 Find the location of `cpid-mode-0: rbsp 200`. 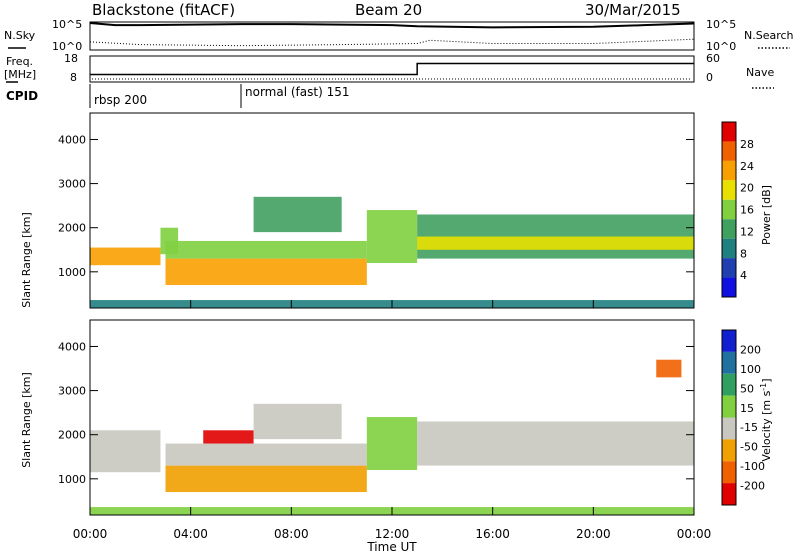

cpid-mode-0: rbsp 200 is located at coordinates (120, 100).